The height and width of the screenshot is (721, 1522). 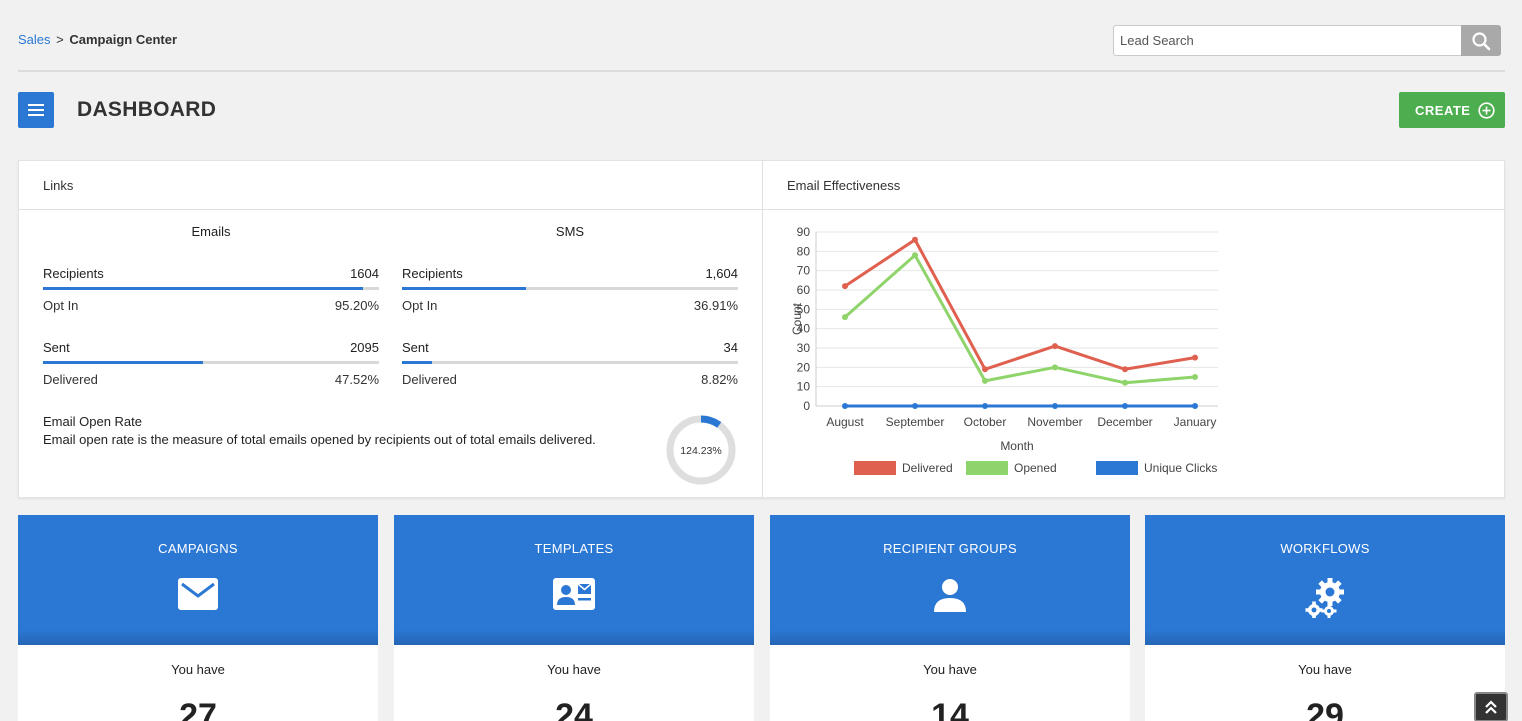 What do you see at coordinates (950, 669) in the screenshot?
I see `card-recipient-groups-sub: You have` at bounding box center [950, 669].